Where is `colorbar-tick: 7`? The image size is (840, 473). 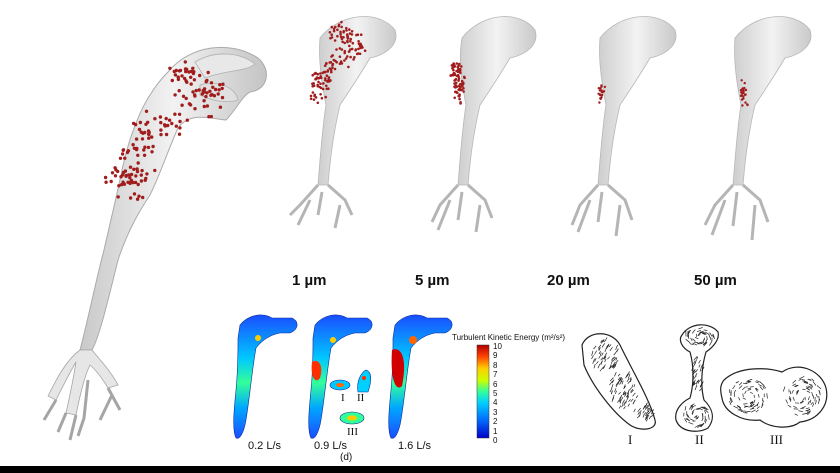 colorbar-tick: 7 is located at coordinates (495, 375).